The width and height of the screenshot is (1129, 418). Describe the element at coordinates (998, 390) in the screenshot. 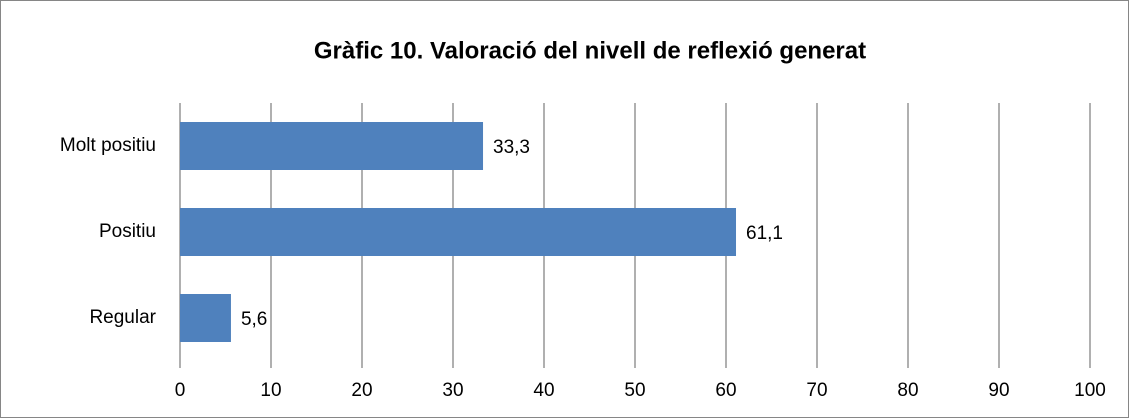

I see `x-tick-label: 90` at that location.